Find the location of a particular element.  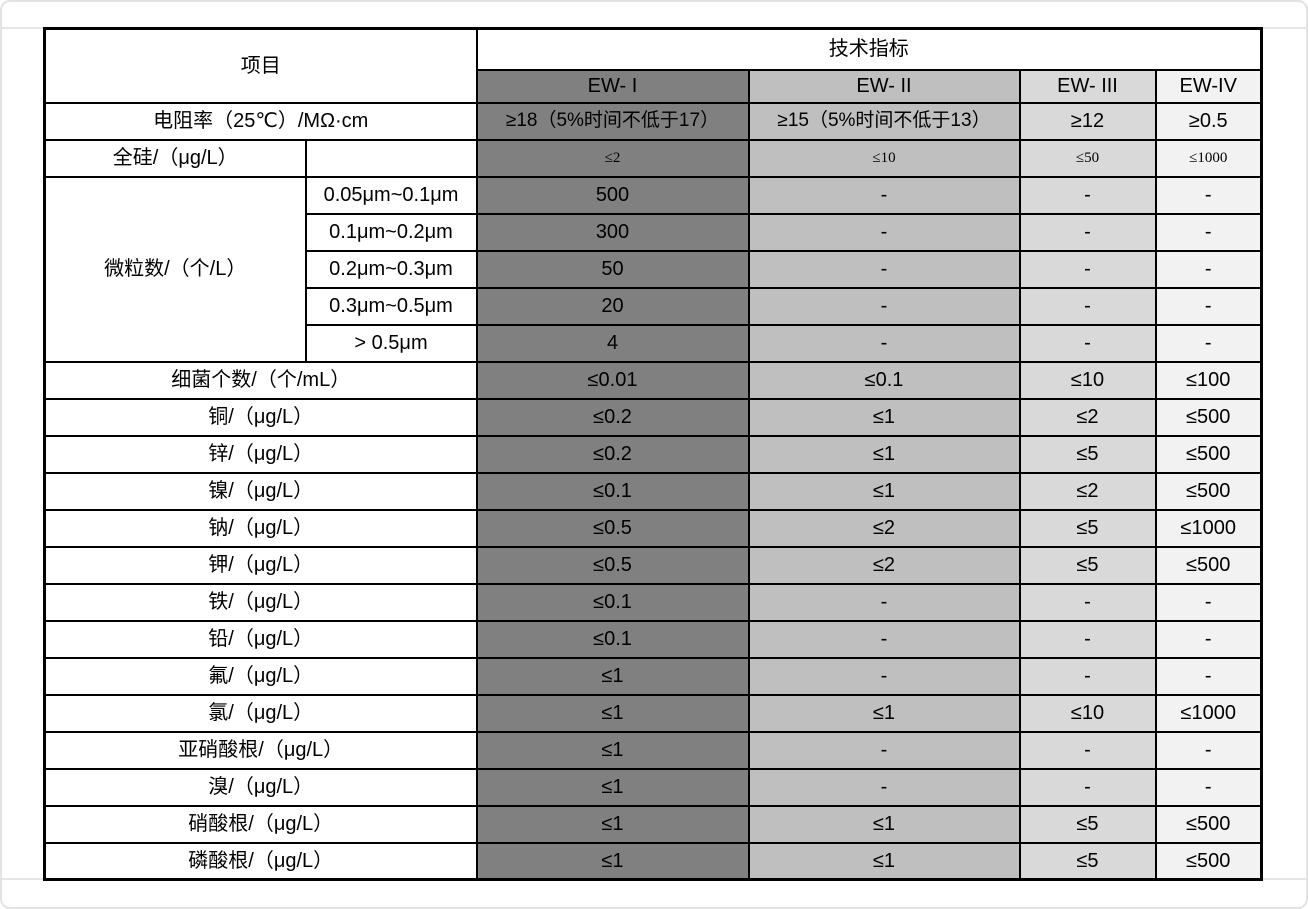

particle-size-label: 0.3μm~0.5μm is located at coordinates (391, 306).